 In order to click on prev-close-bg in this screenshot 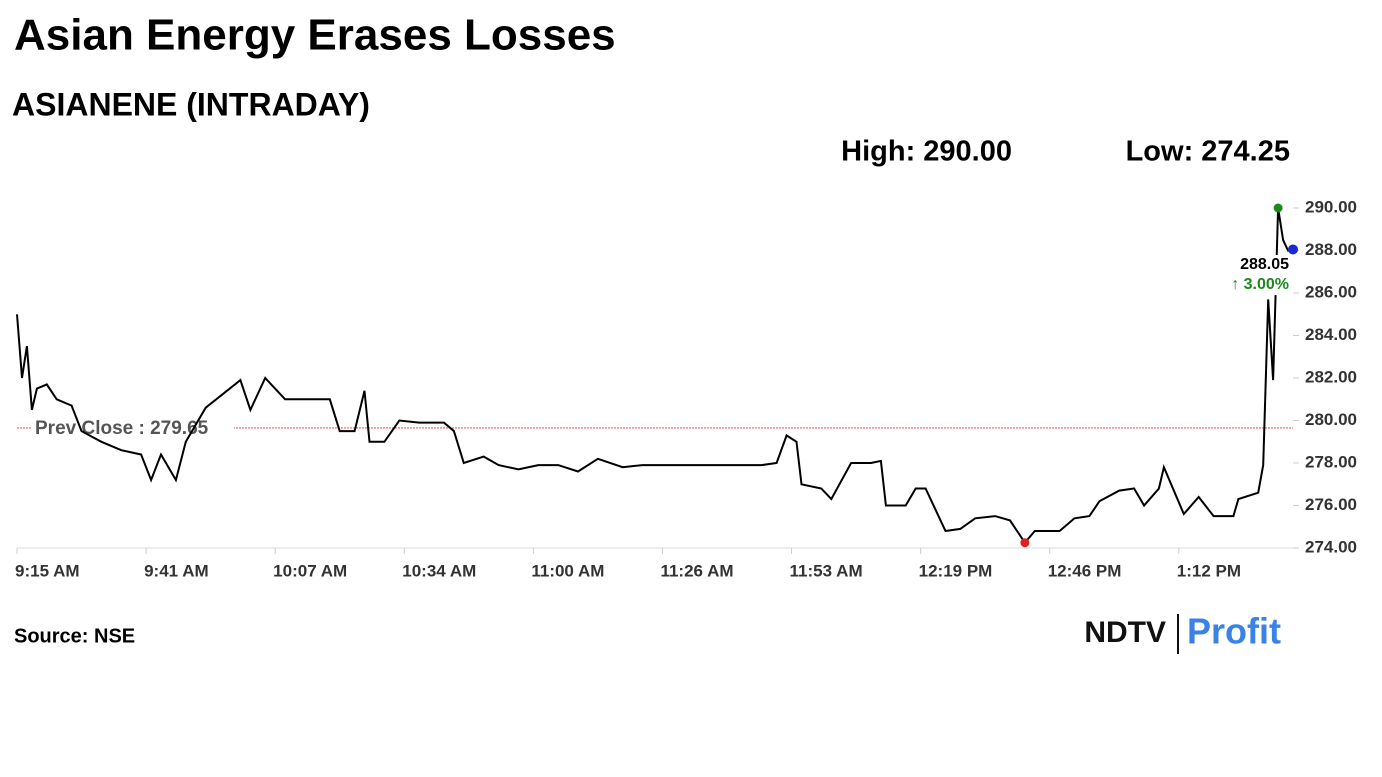, I will do `click(133, 427)`.